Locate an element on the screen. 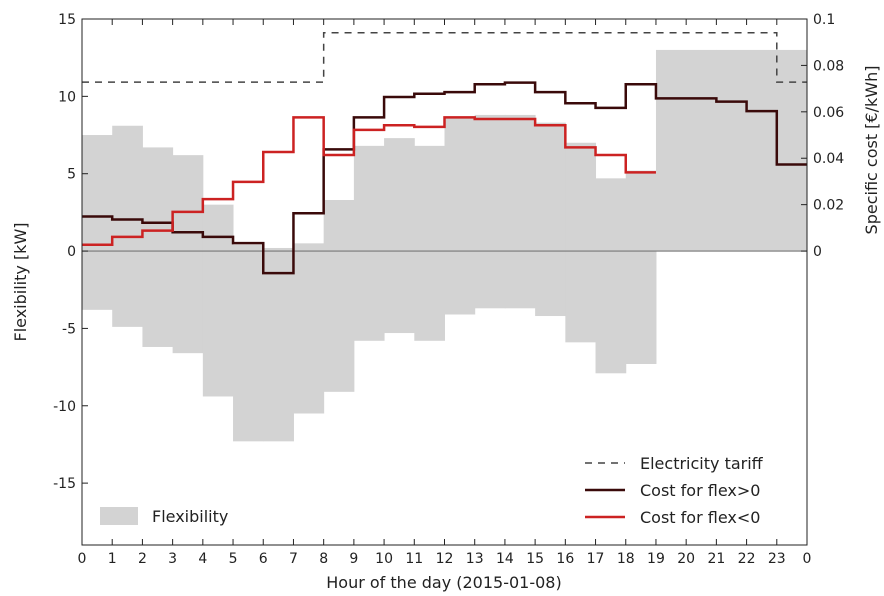  y-left-tick-label: 10 is located at coordinates (67, 97).